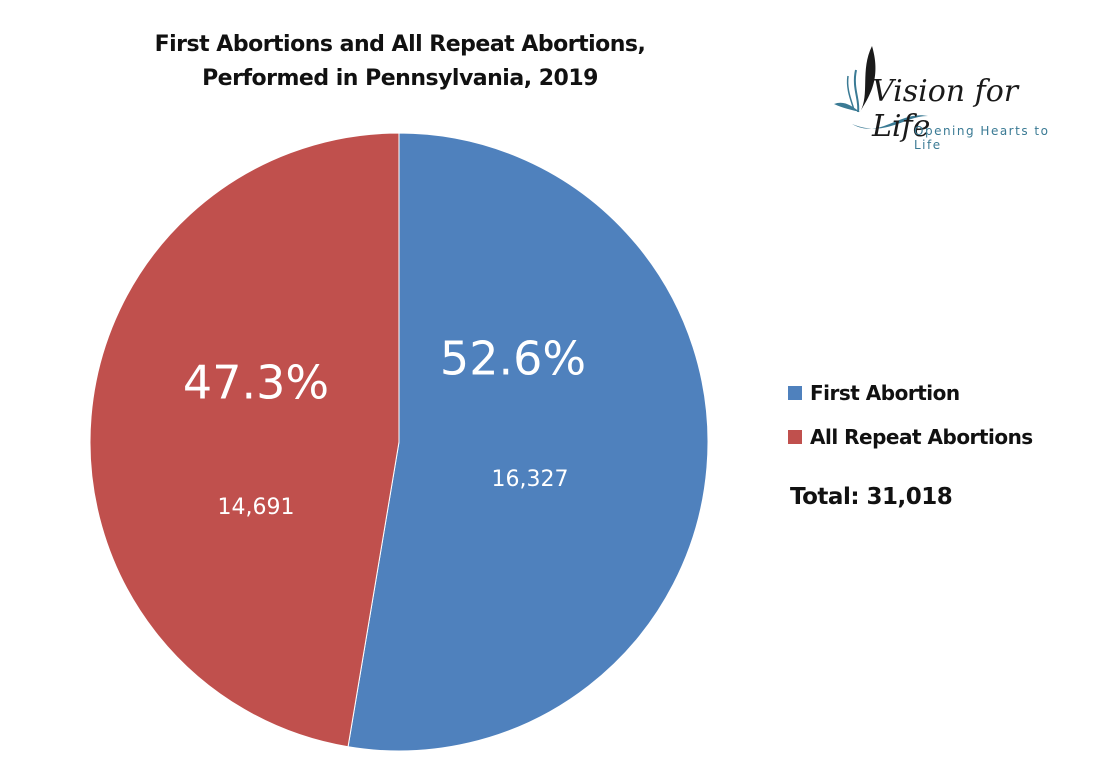 The height and width of the screenshot is (780, 1100). I want to click on legend: First Abortion All Repeat Abortions, so click(910, 422).